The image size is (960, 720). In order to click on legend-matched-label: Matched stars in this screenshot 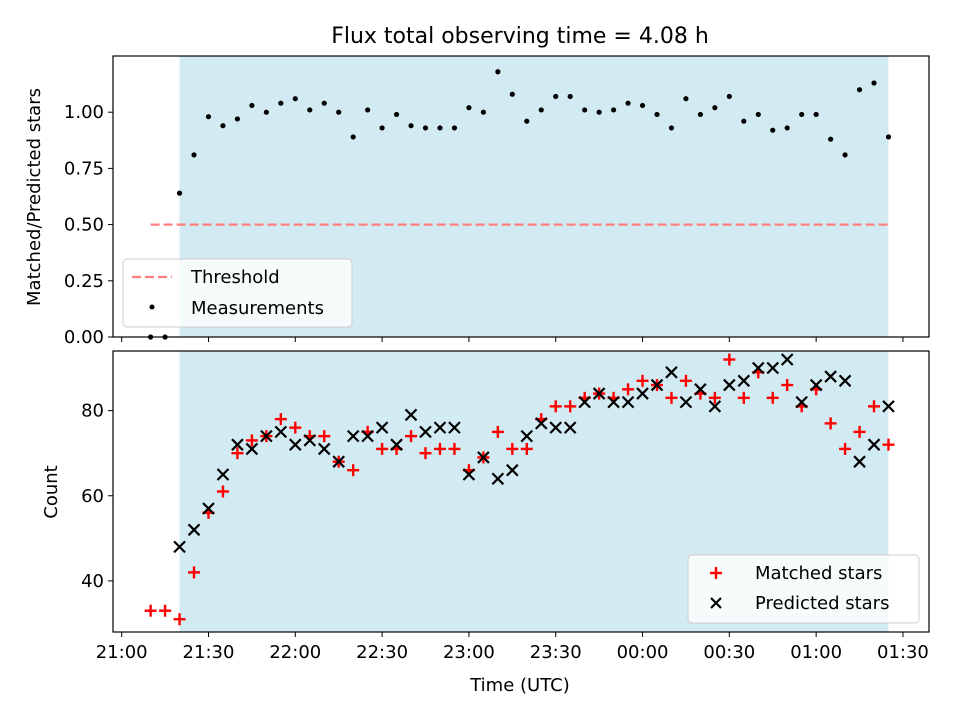, I will do `click(818, 573)`.